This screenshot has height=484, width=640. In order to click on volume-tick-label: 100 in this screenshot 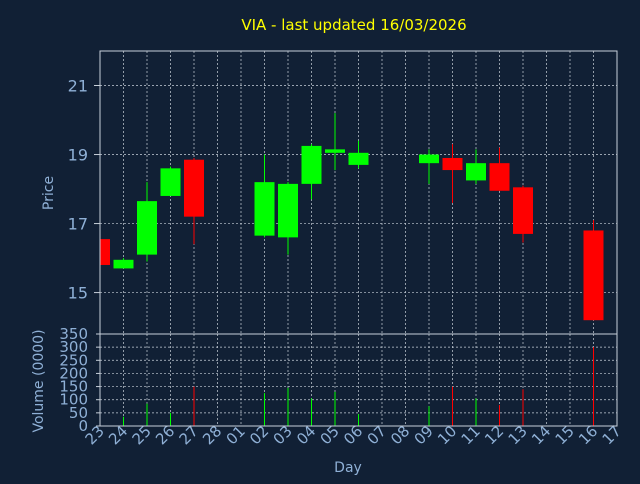, I will do `click(73, 400)`.